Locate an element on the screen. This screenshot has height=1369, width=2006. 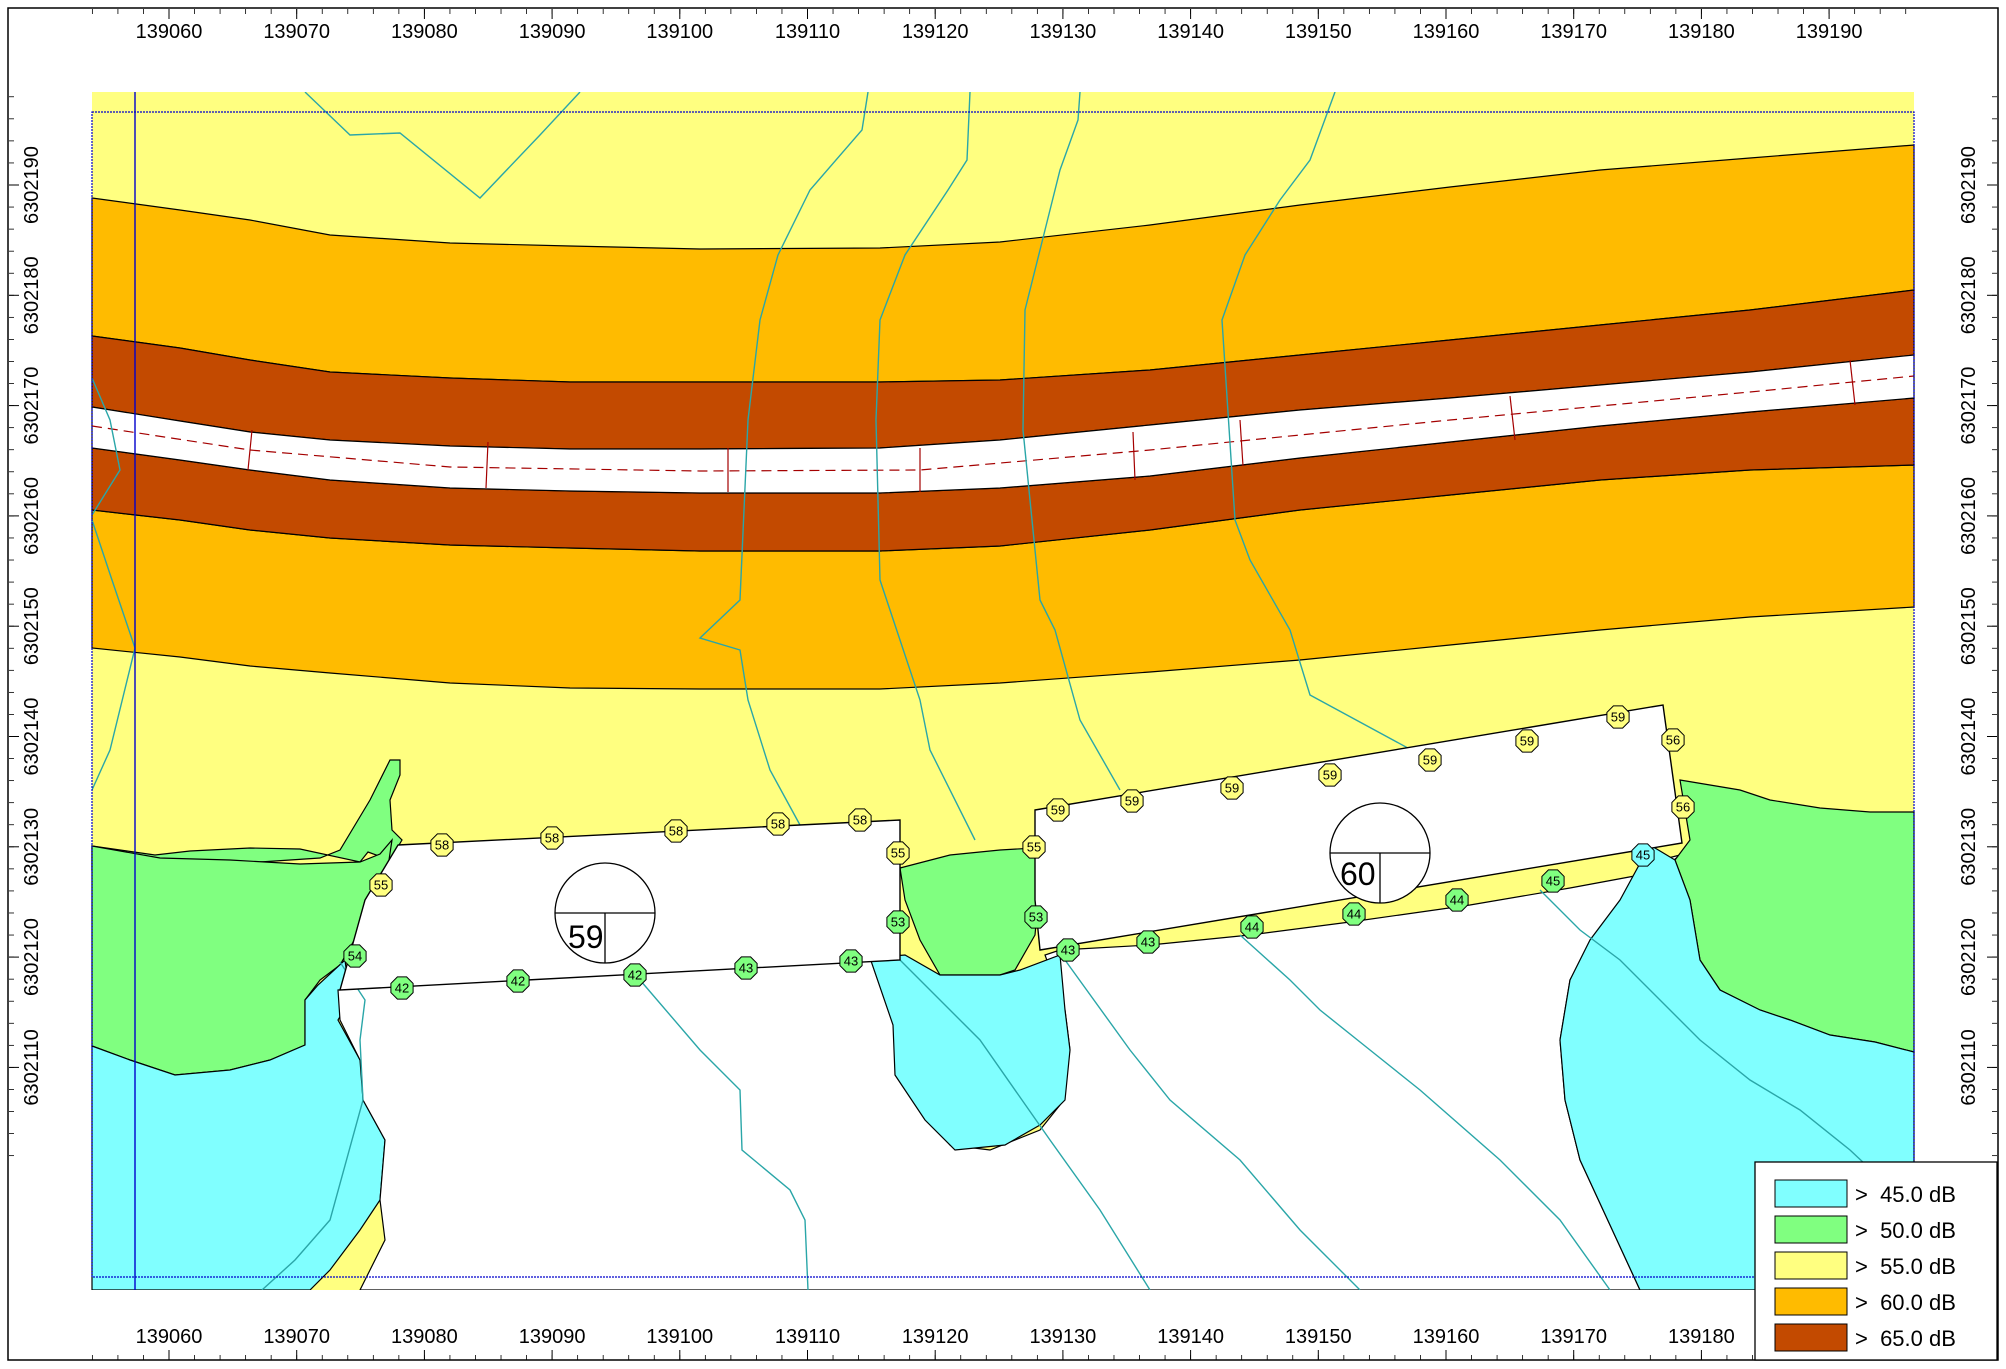
y-tick-label: 6302170 is located at coordinates (1969, 406).